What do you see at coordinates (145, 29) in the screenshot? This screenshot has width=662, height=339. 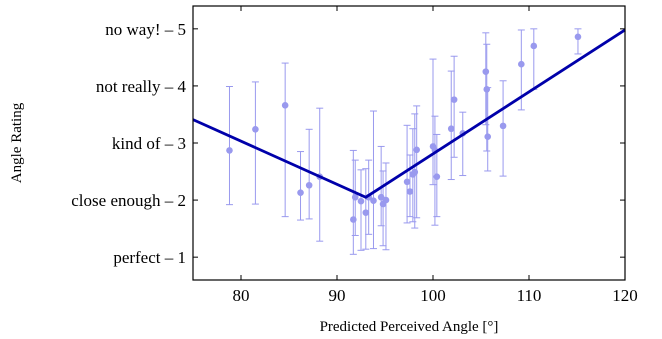 I see `y-tick-label: no way! – 5` at bounding box center [145, 29].